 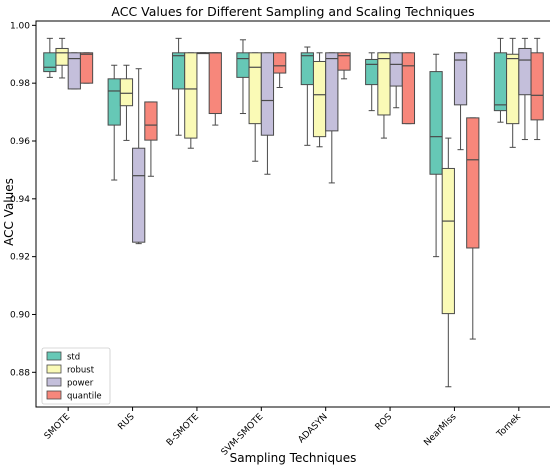 I want to click on y-tick-label: 0.98, so click(x=20, y=84).